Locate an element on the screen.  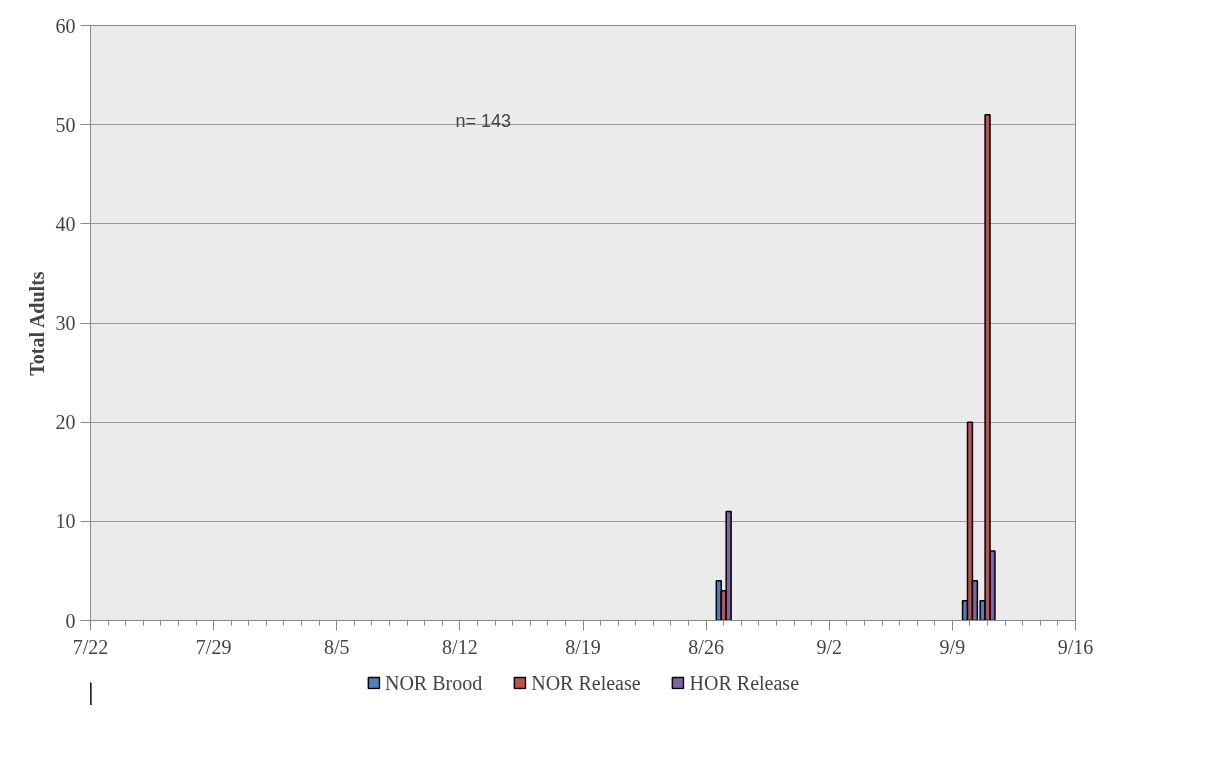
y-tick-label: 30 is located at coordinates (65, 323).